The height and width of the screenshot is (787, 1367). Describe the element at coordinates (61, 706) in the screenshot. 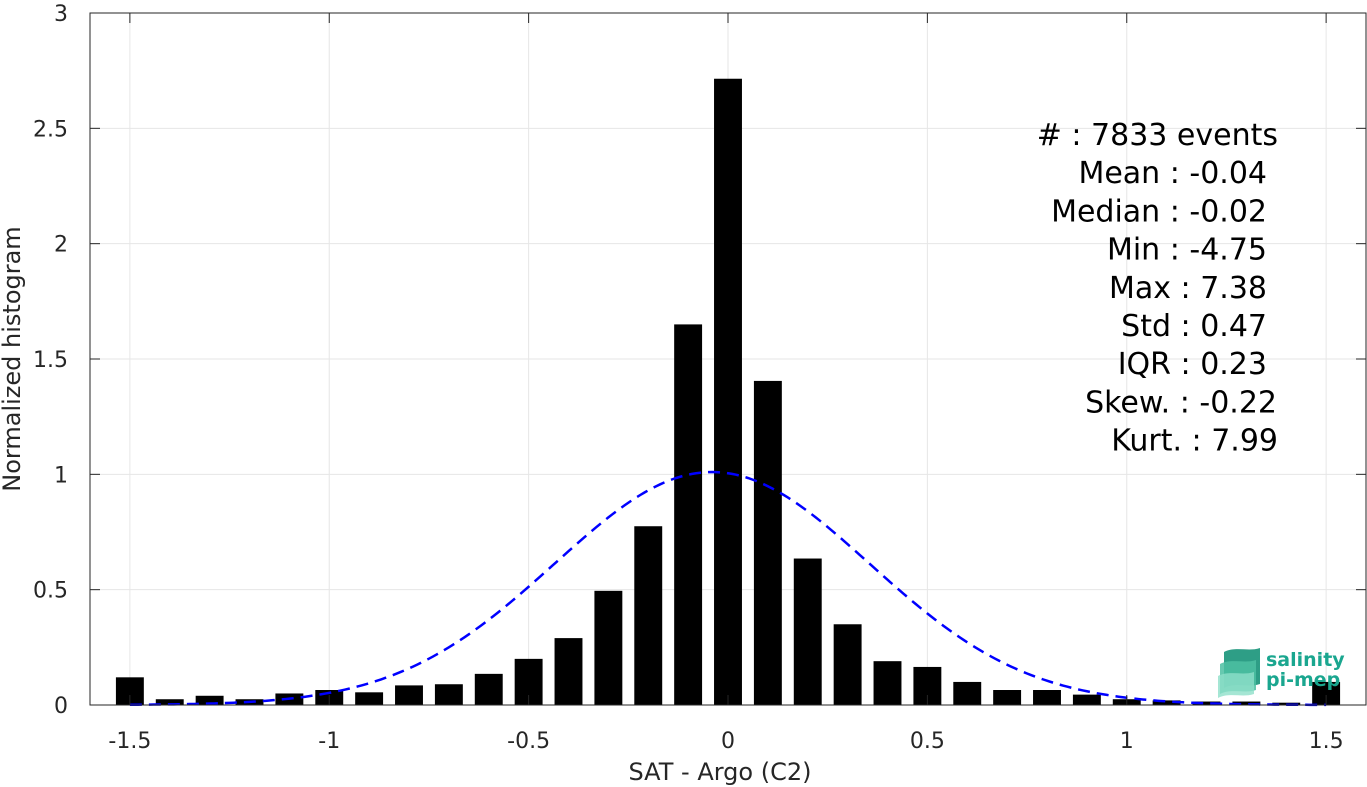

I see `y-tick-label: 0` at that location.